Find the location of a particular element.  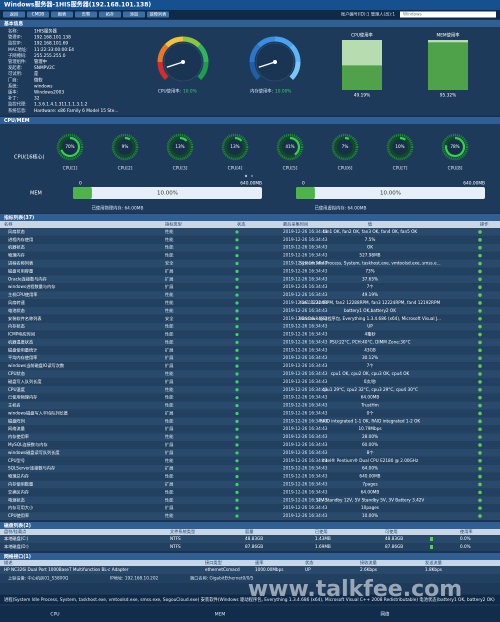

toolbar-button-label: CMDB is located at coordinates (38, 14).